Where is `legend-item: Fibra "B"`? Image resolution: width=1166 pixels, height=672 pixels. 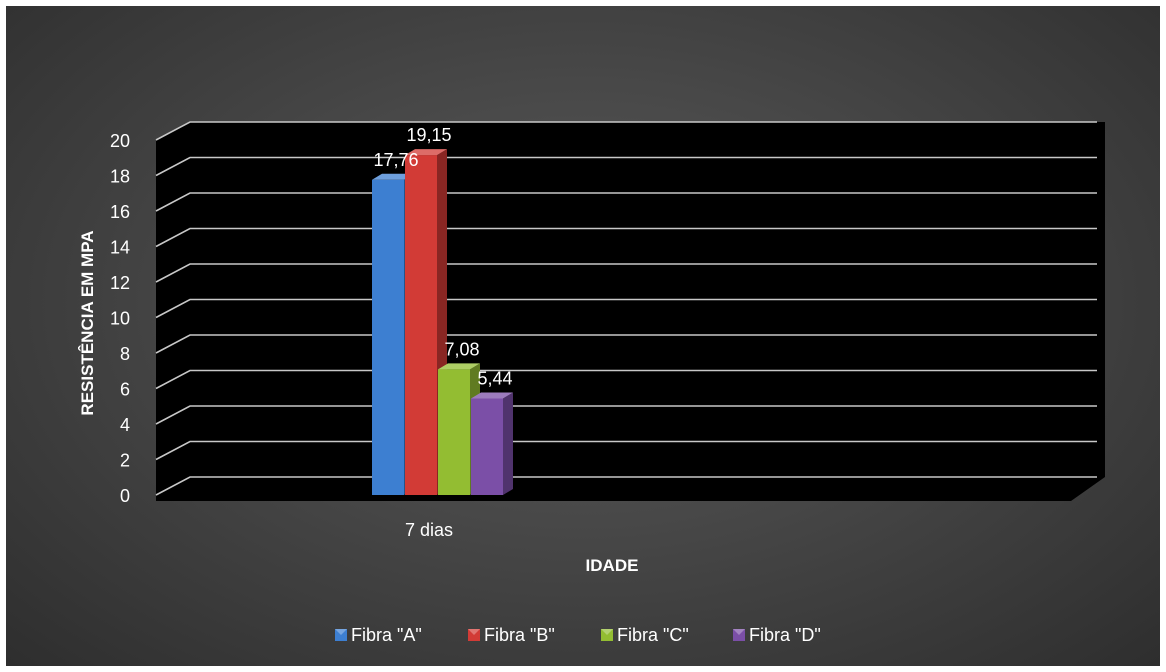
legend-item: Fibra "B" is located at coordinates (511, 635).